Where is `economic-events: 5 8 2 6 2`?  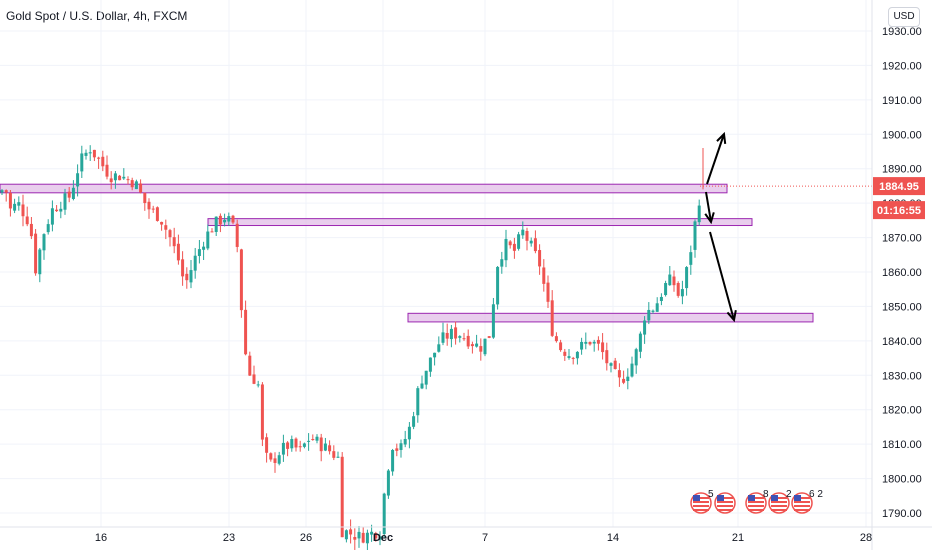 economic-events: 5 8 2 6 2 is located at coordinates (756, 501).